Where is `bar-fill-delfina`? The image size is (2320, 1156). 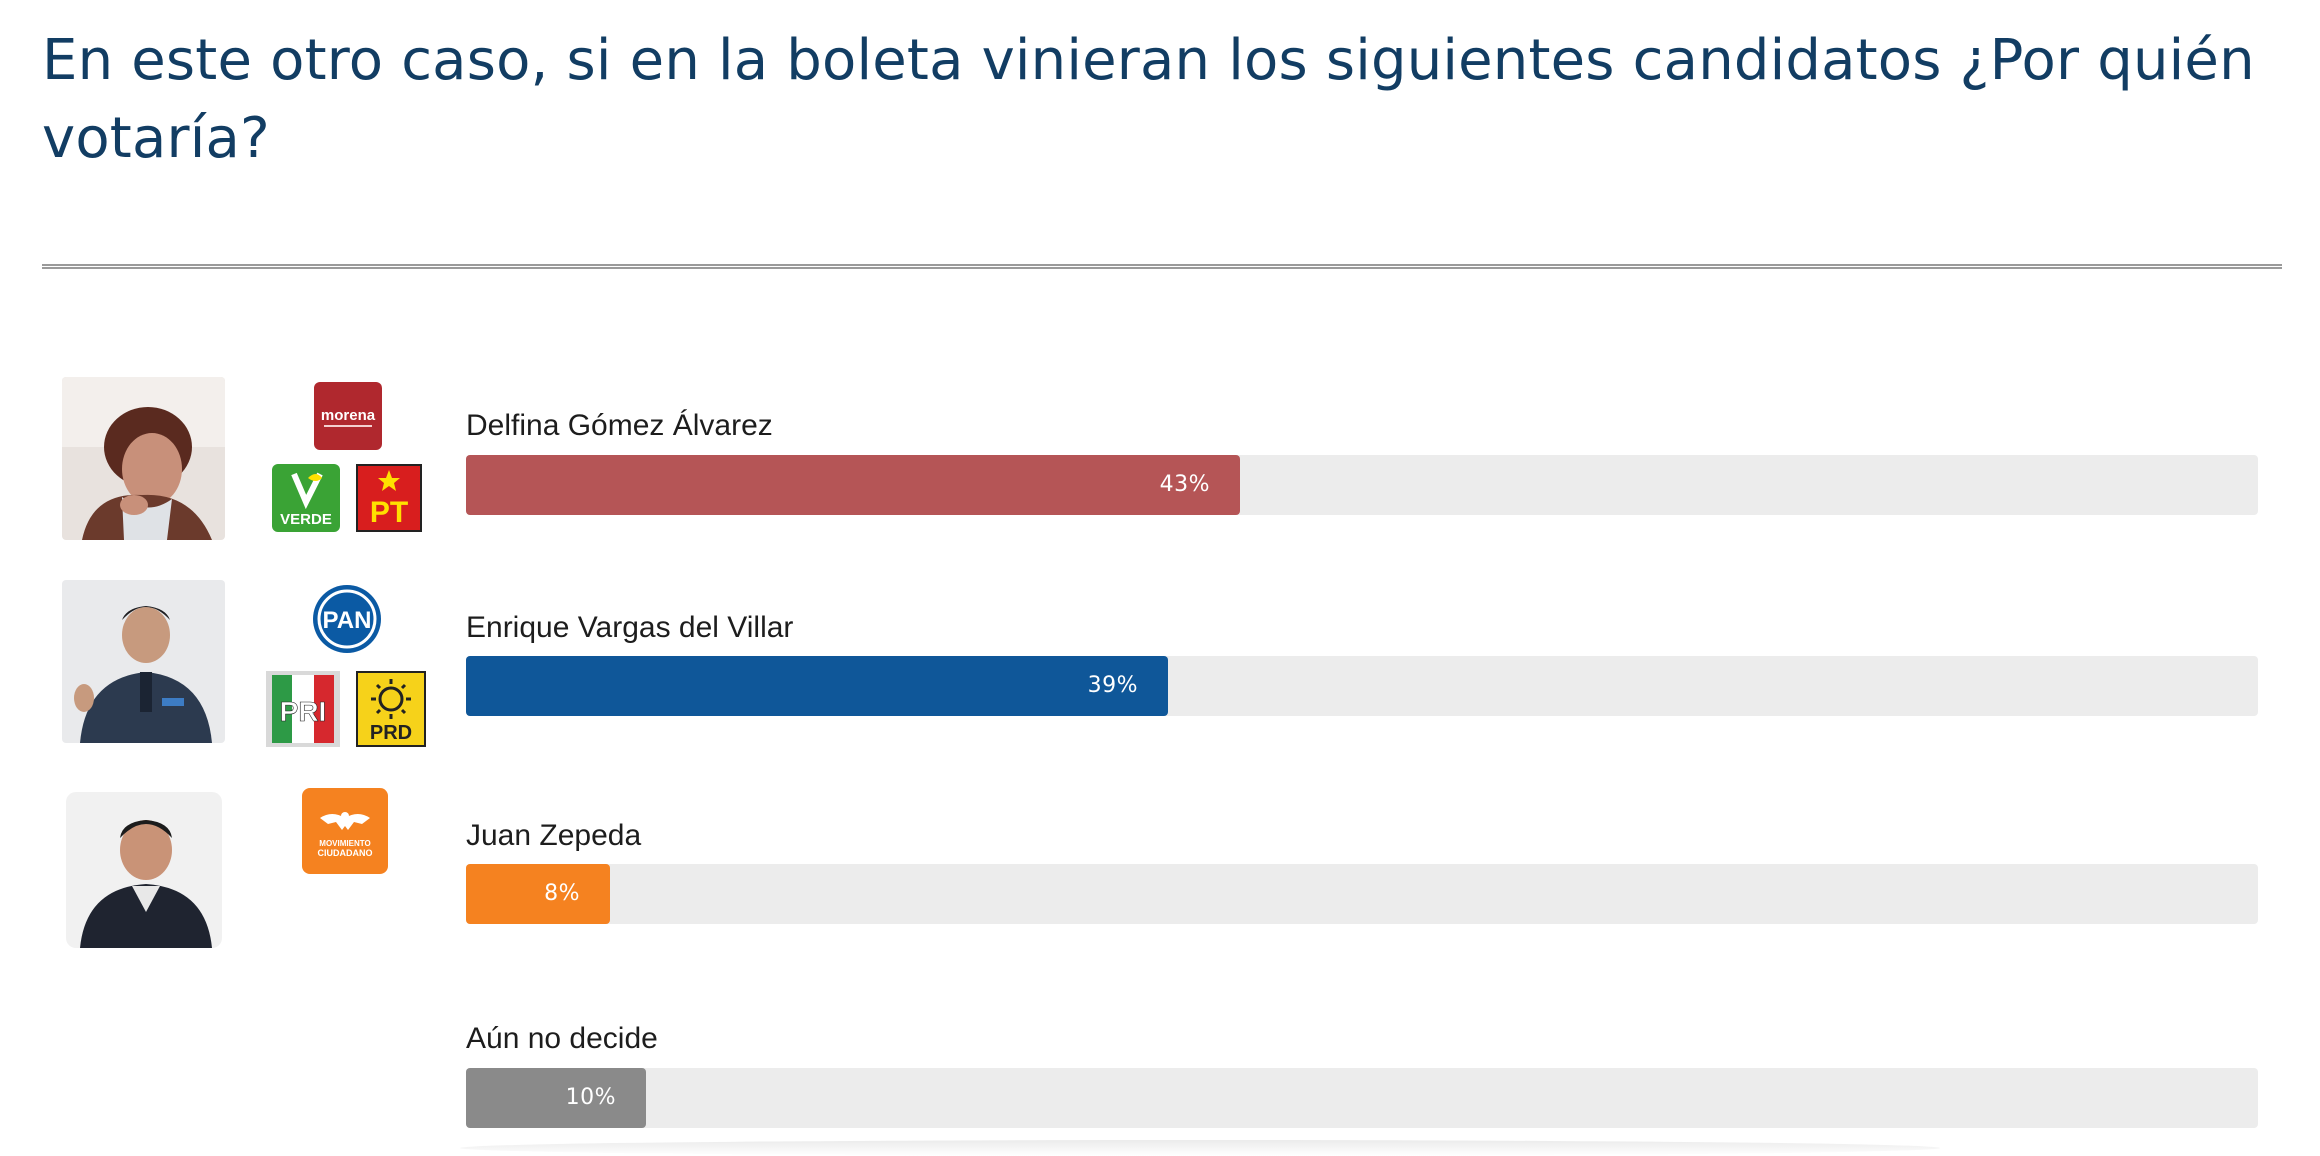
bar-fill-delfina is located at coordinates (853, 485).